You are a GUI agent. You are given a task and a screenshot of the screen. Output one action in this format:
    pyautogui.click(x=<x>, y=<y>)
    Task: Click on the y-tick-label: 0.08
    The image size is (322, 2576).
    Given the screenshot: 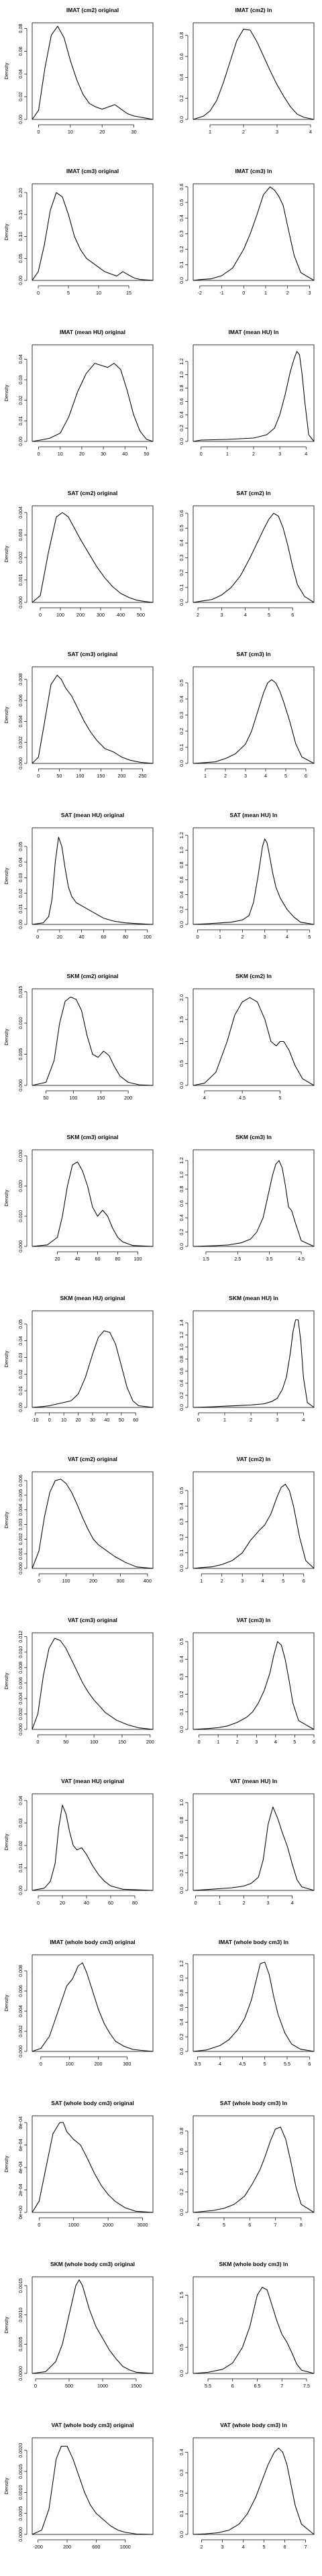 What is the action you would take?
    pyautogui.click(x=20, y=28)
    